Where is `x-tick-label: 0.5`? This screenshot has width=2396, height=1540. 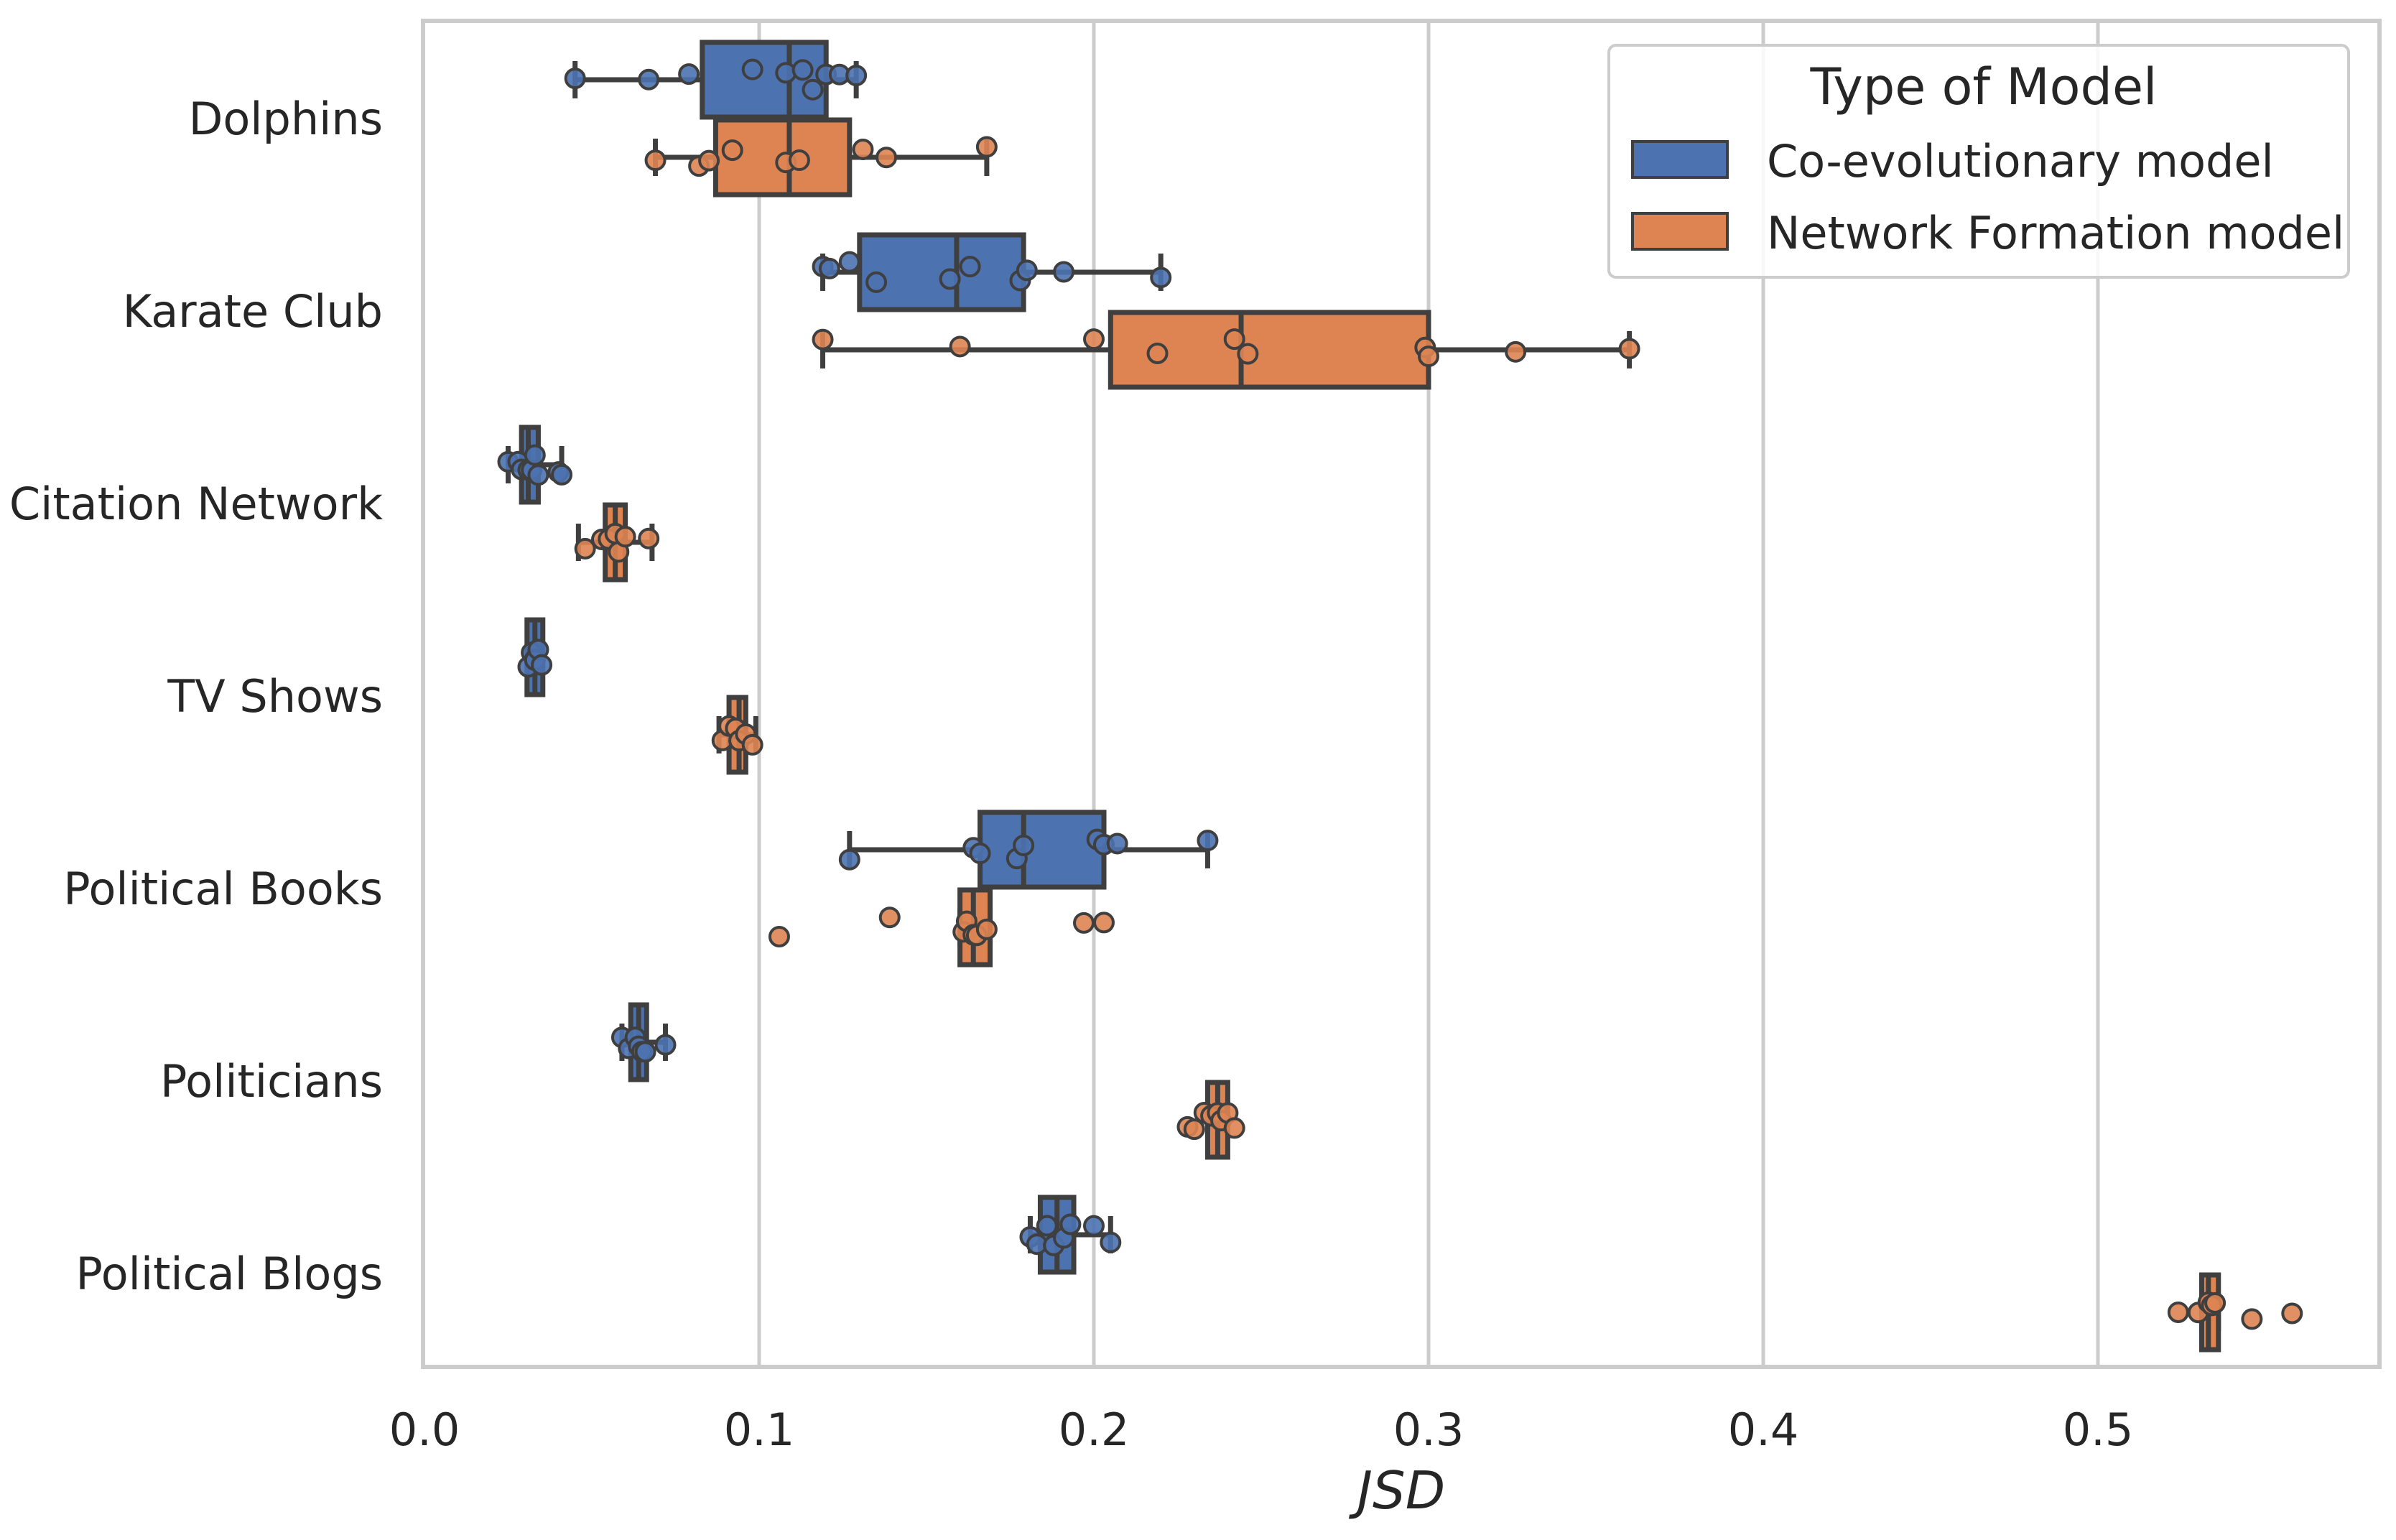
x-tick-label: 0.5 is located at coordinates (2098, 1430).